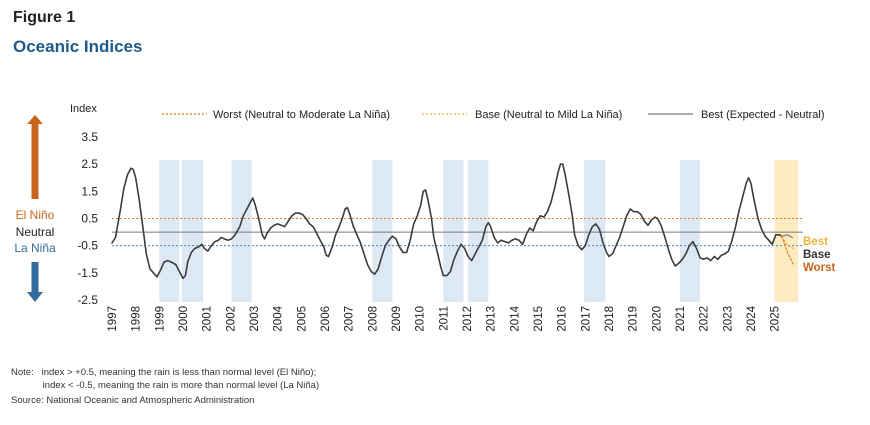 This screenshot has width=870, height=425. Describe the element at coordinates (44, 17) in the screenshot. I see `figure-label: Figure 1` at that location.